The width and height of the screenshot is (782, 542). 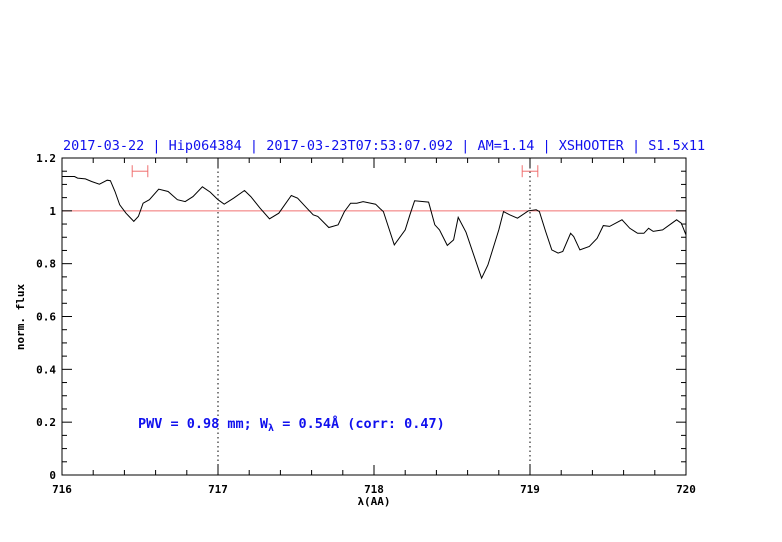 What do you see at coordinates (46, 158) in the screenshot?
I see `y-tick-label: 1.2` at bounding box center [46, 158].